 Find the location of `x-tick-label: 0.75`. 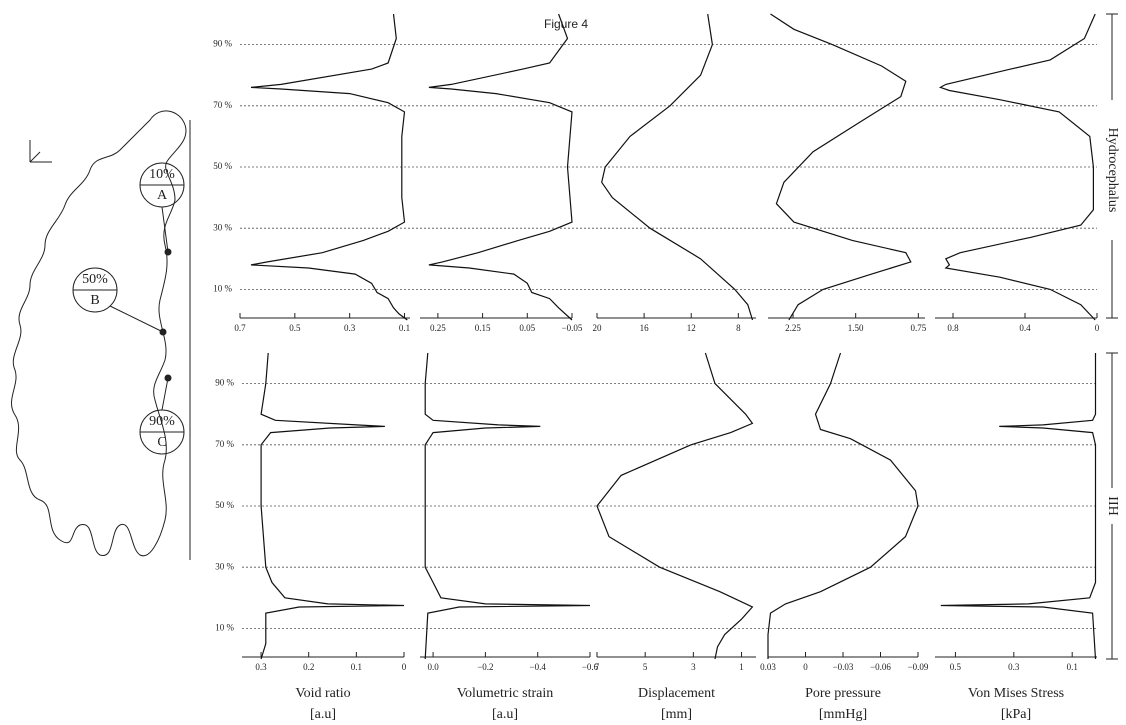

x-tick-label: 0.75 is located at coordinates (918, 328).